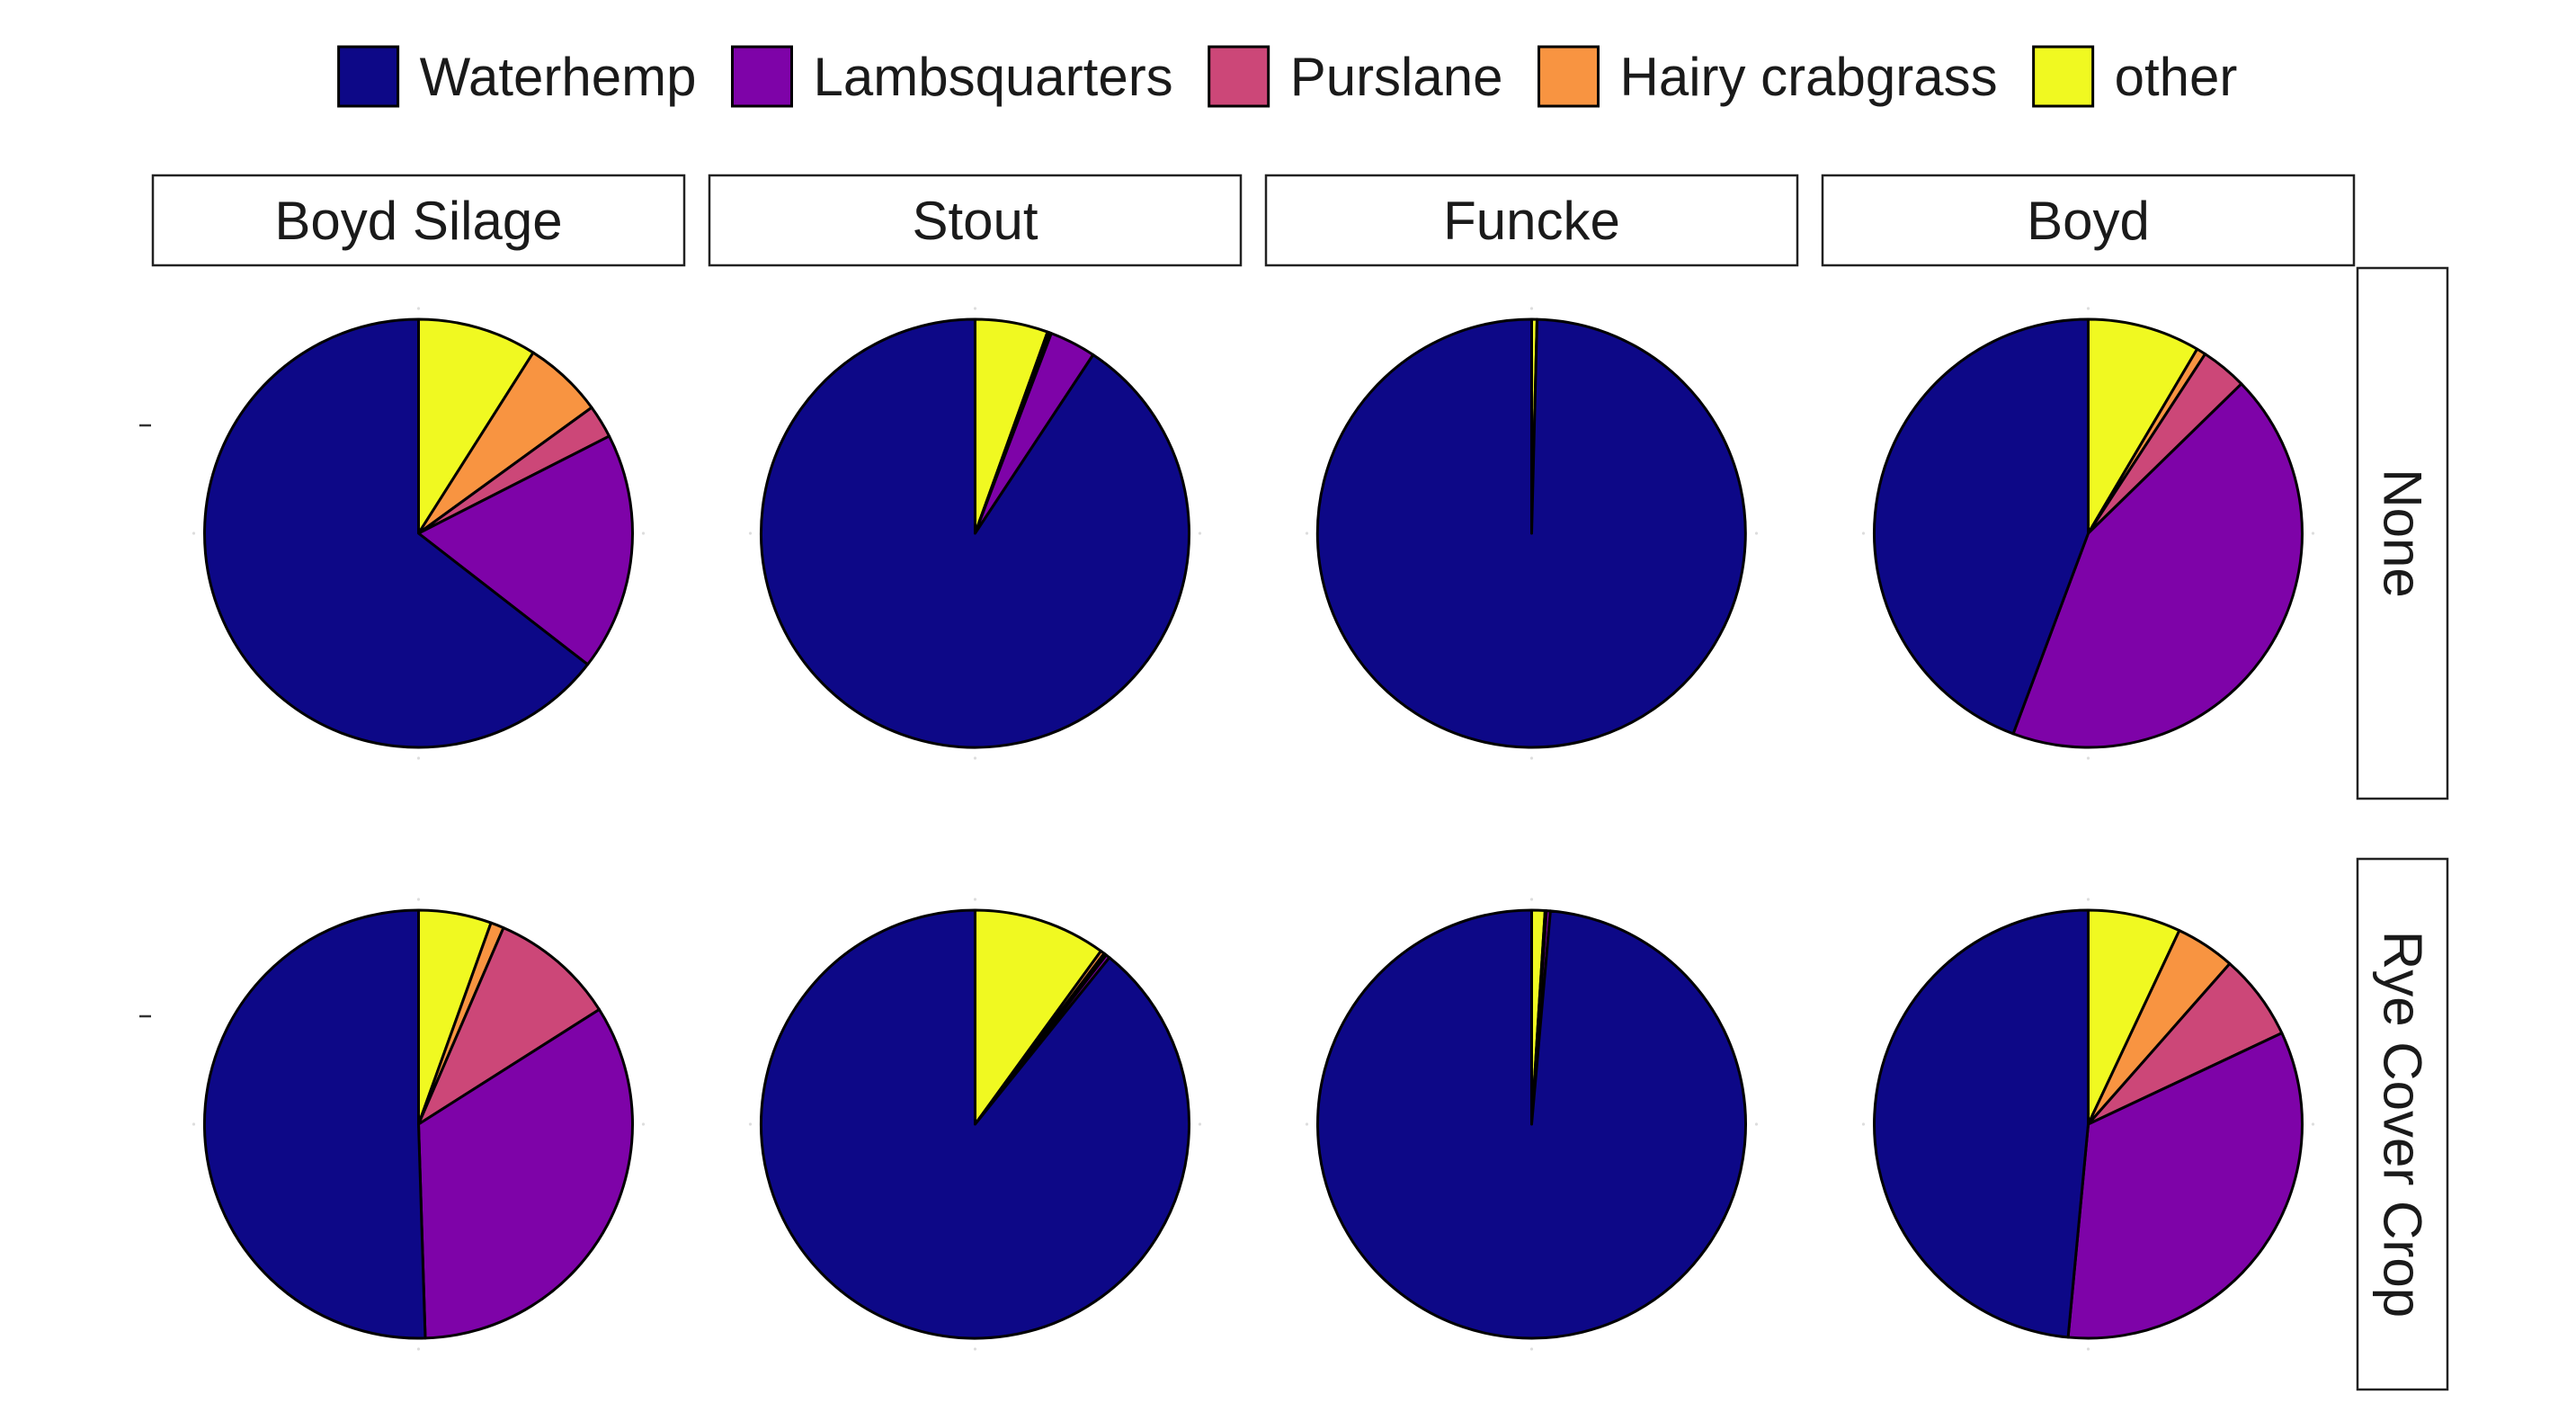 The width and height of the screenshot is (2576, 1421). I want to click on column-strip-box-funcke, so click(1532, 221).